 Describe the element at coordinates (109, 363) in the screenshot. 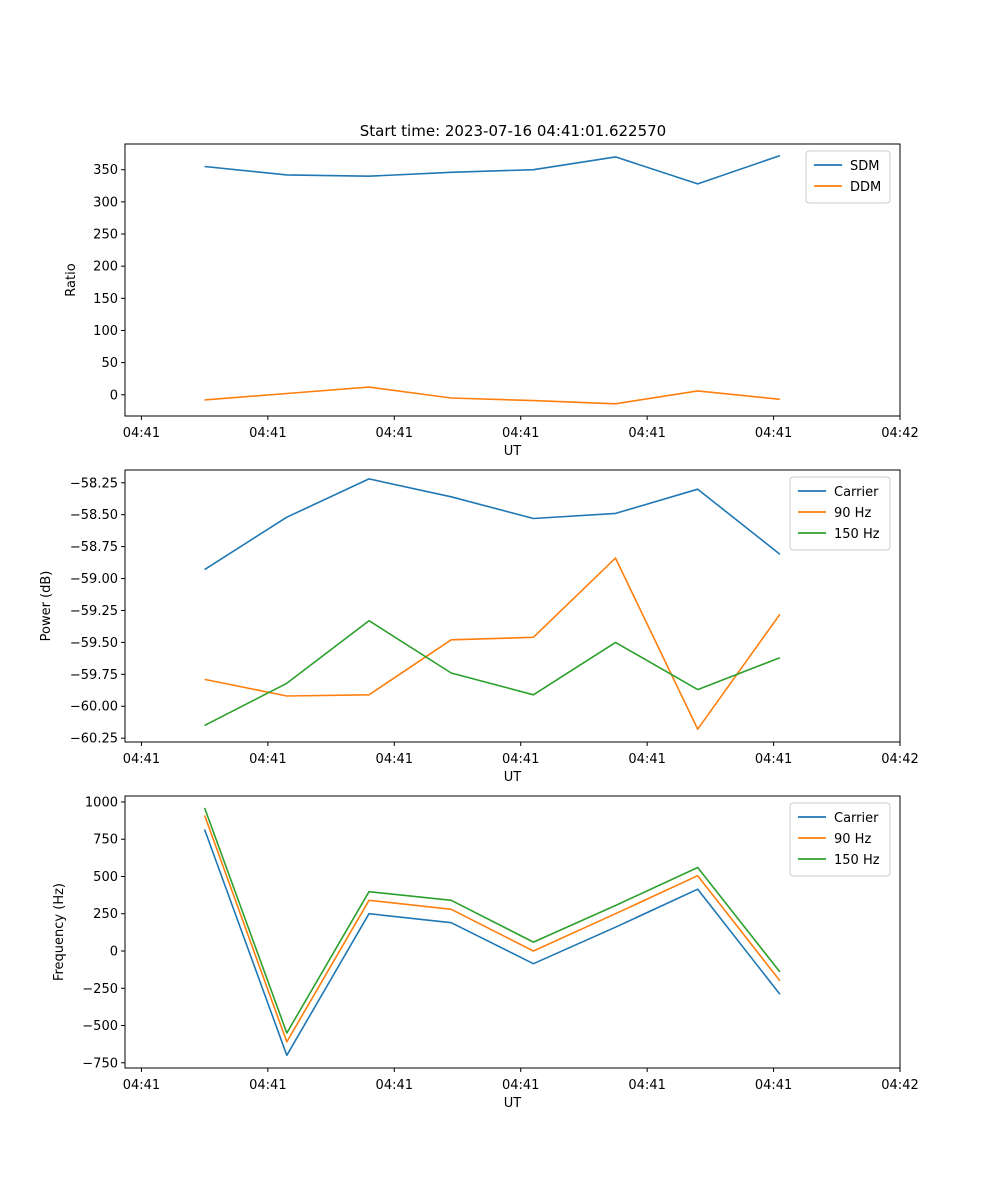

I see `y-tick-label: 50` at that location.